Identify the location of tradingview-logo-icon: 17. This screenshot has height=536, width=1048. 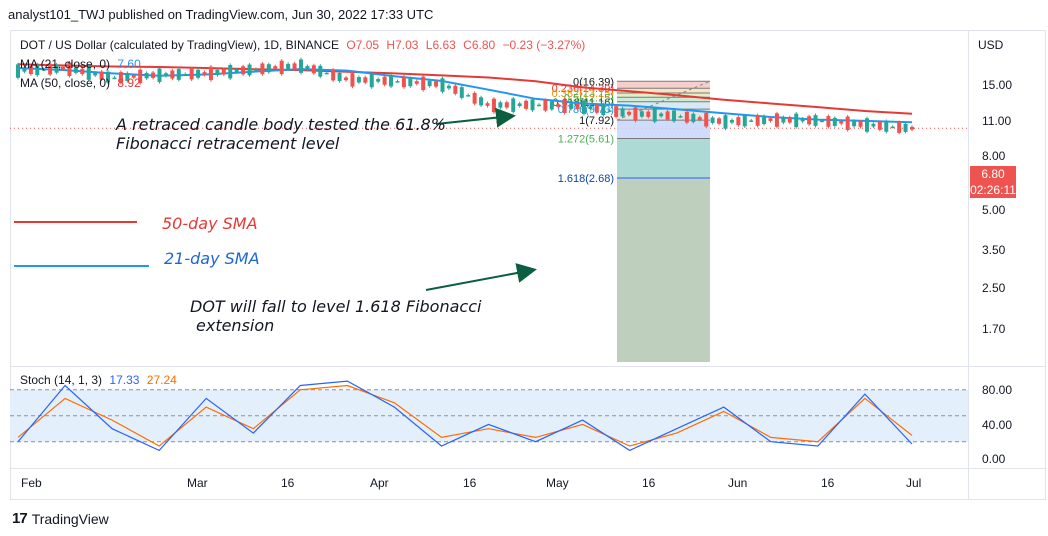
(20, 518).